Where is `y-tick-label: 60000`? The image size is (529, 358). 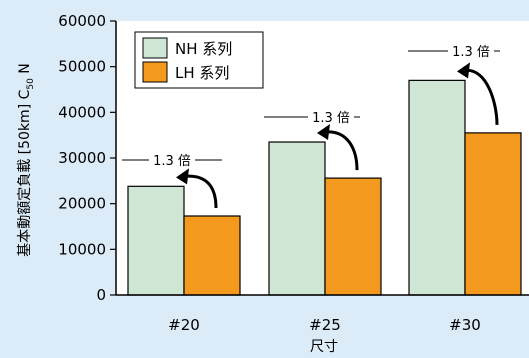
y-tick-label: 60000 is located at coordinates (82, 21).